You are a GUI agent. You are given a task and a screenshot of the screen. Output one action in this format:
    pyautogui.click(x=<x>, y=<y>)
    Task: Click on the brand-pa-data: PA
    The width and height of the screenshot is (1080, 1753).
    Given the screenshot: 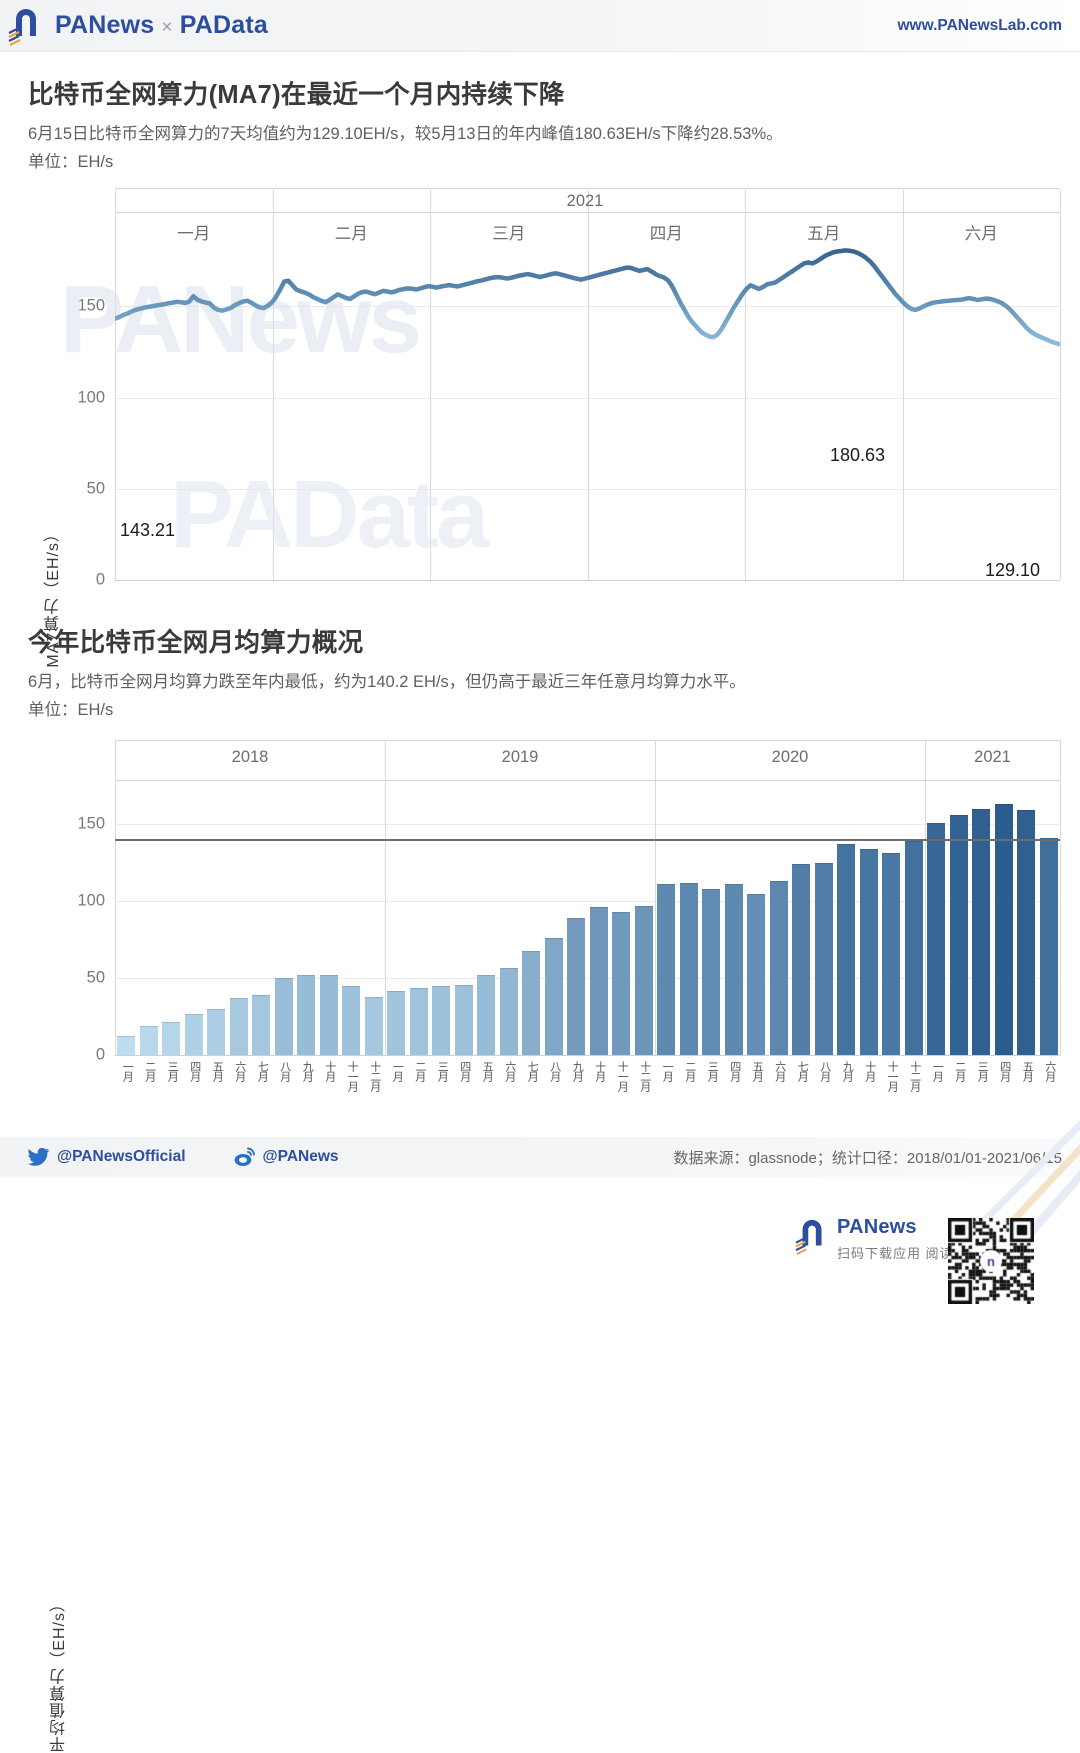 What is the action you would take?
    pyautogui.click(x=196, y=25)
    